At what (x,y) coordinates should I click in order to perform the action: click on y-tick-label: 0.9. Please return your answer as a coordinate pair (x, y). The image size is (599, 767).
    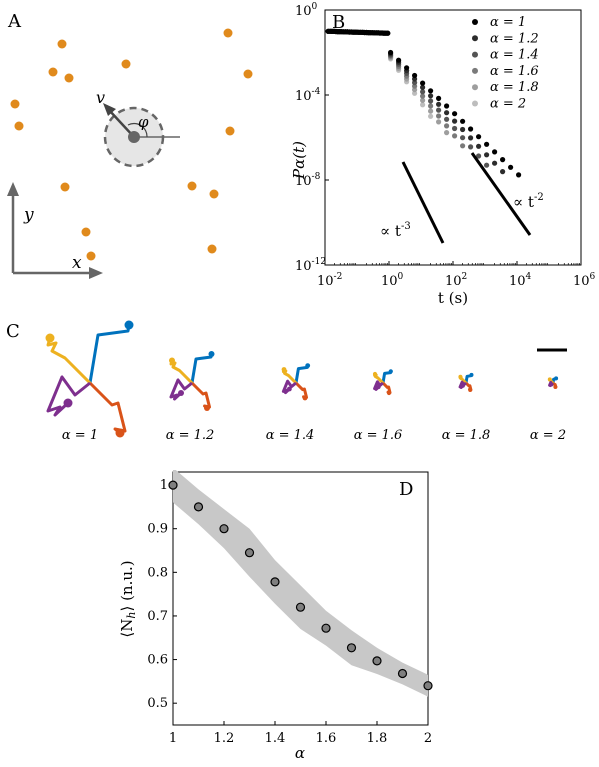
    Looking at the image, I should click on (157, 529).